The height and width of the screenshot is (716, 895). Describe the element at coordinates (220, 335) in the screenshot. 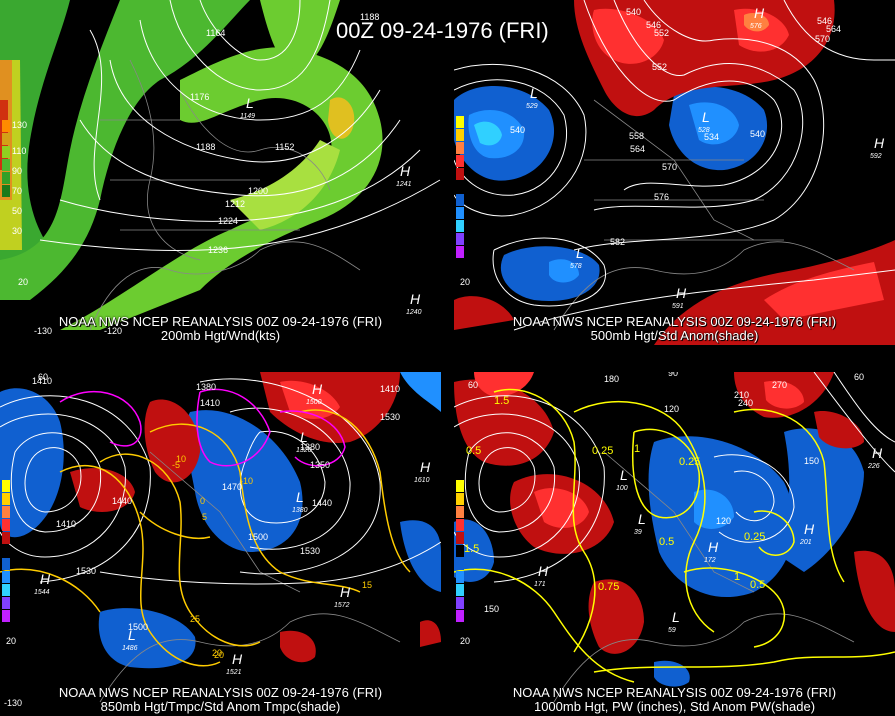

I see `field-label: 200mb Hgt/Wnd(kts)` at that location.